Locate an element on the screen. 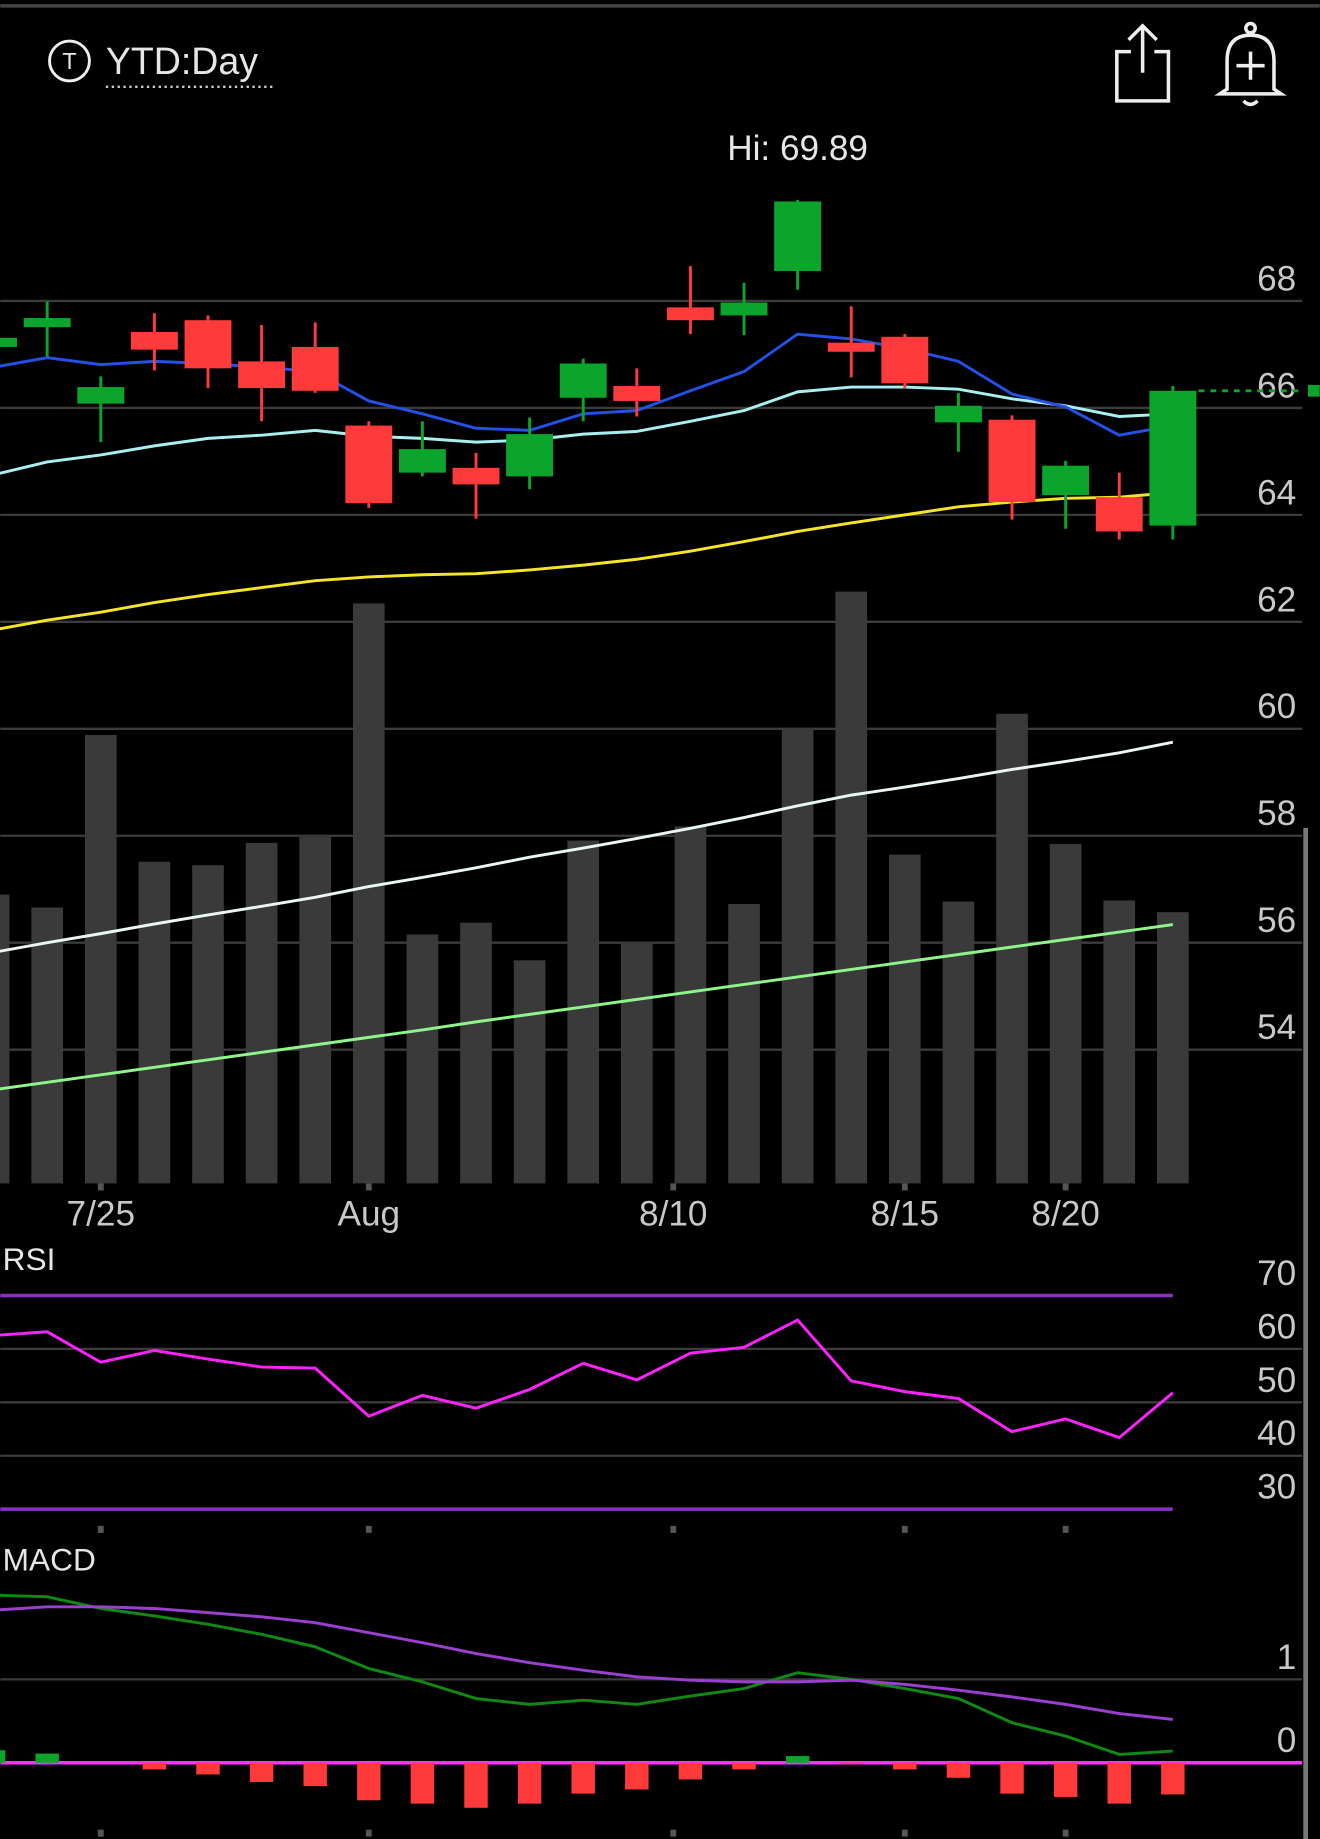  bell is located at coordinates (1250, 64).